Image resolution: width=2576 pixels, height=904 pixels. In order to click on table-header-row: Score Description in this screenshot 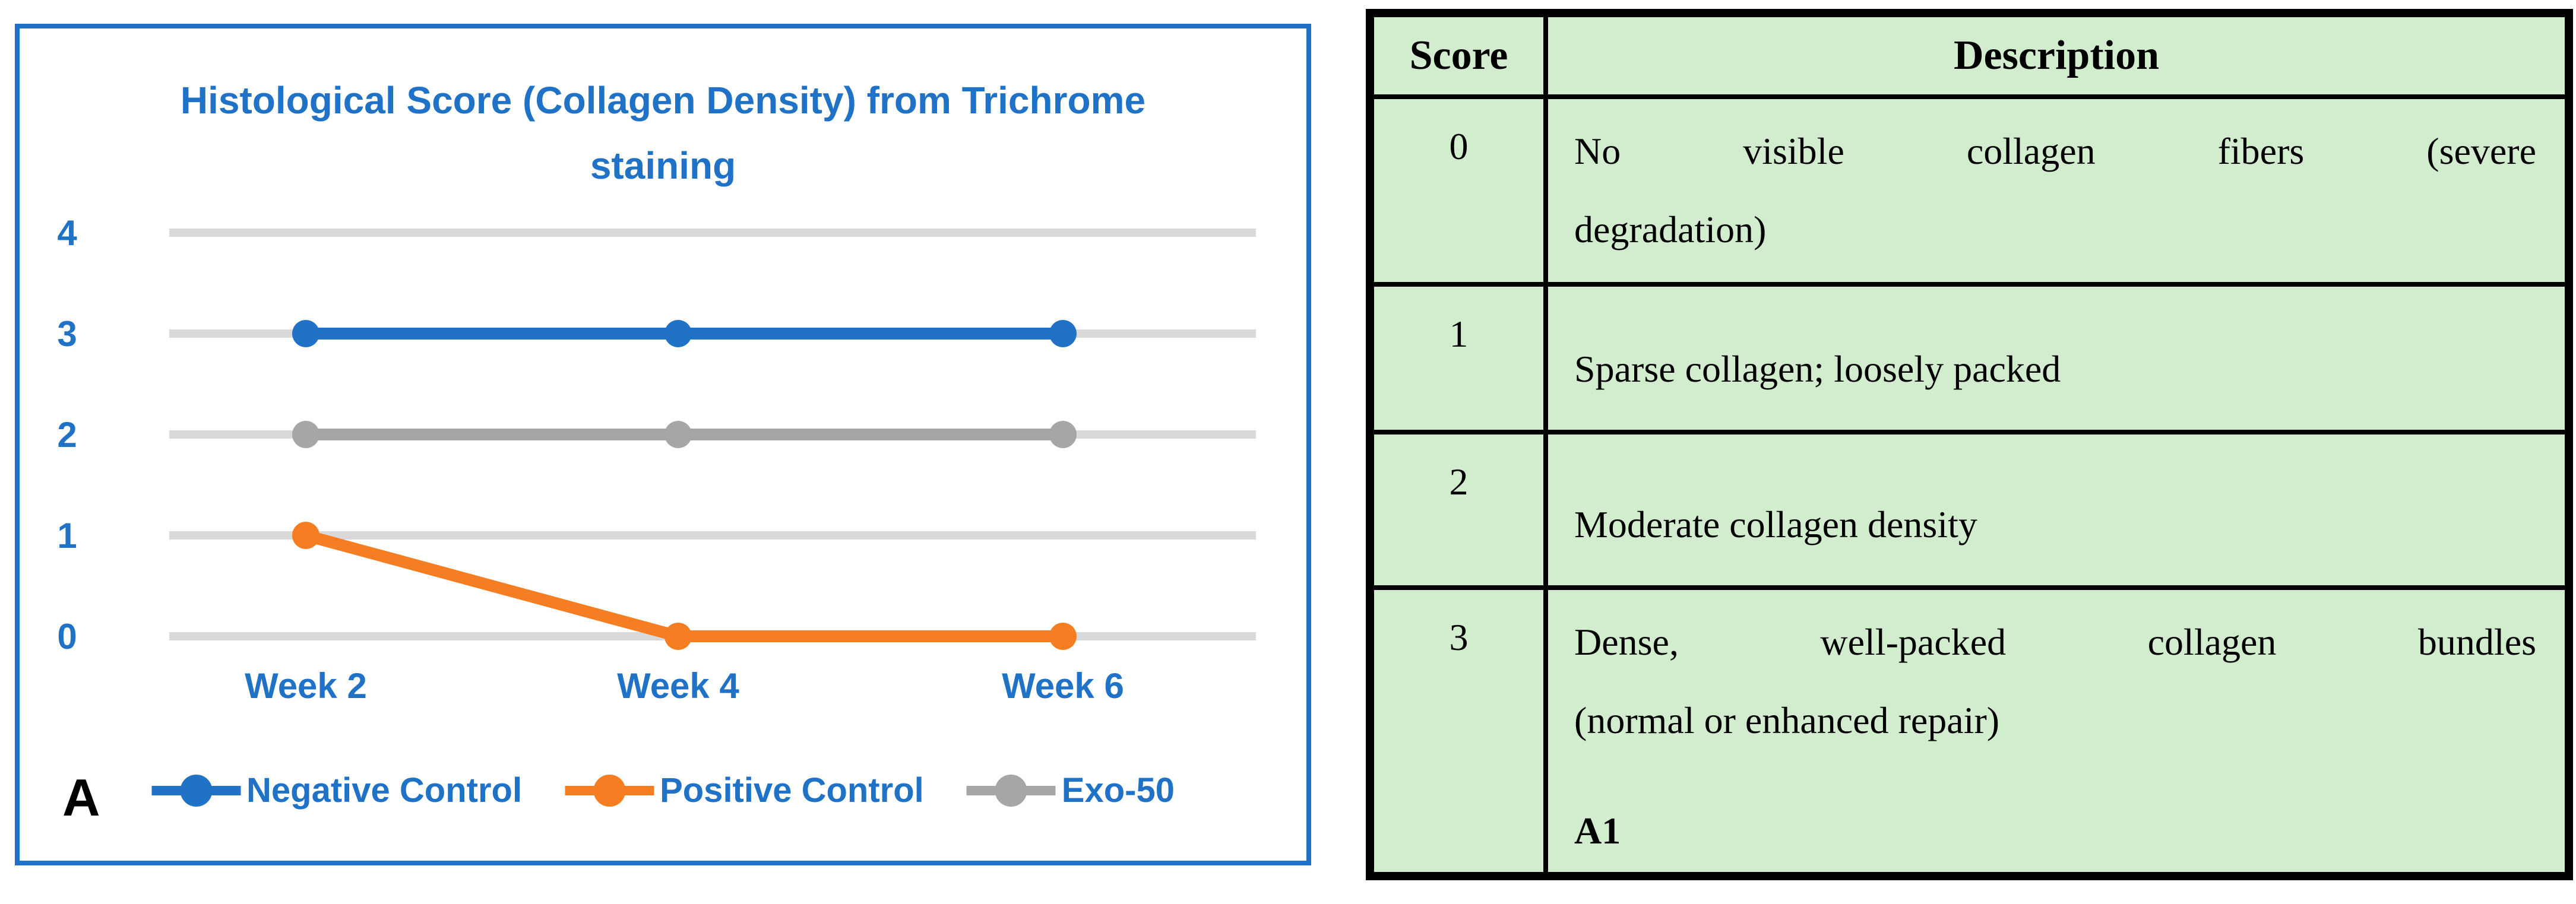, I will do `click(1969, 55)`.